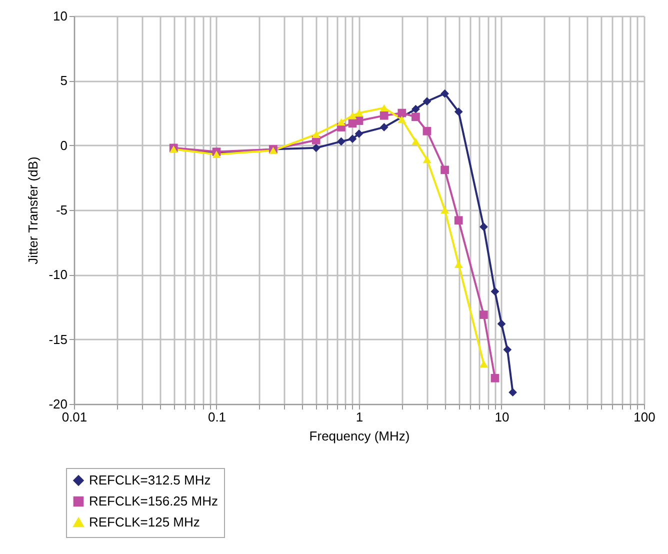  Describe the element at coordinates (62, 210) in the screenshot. I see `y-tick-label: -5` at that location.